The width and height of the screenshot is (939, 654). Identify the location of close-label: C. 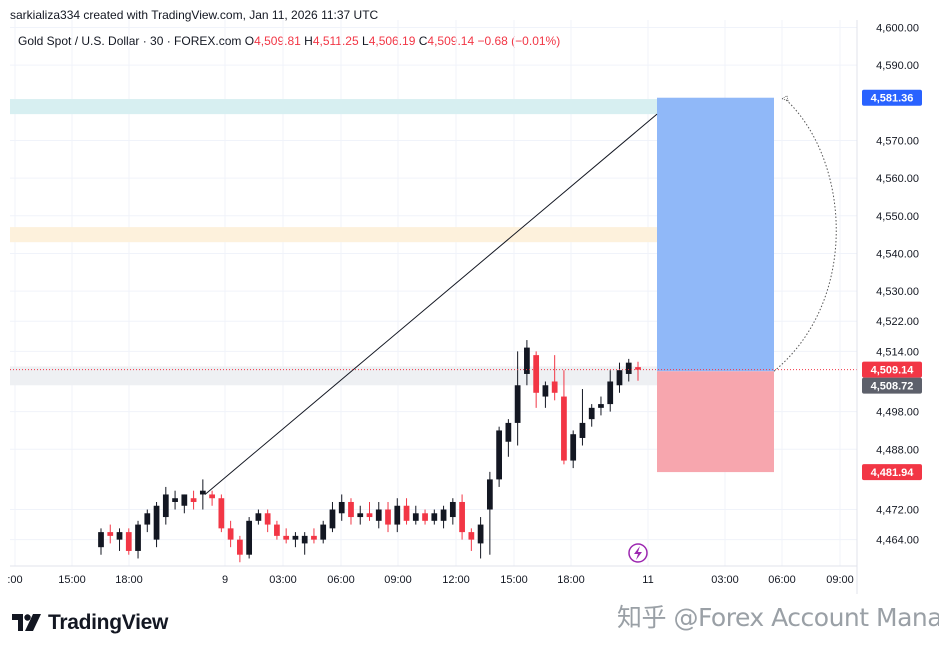
(423, 41).